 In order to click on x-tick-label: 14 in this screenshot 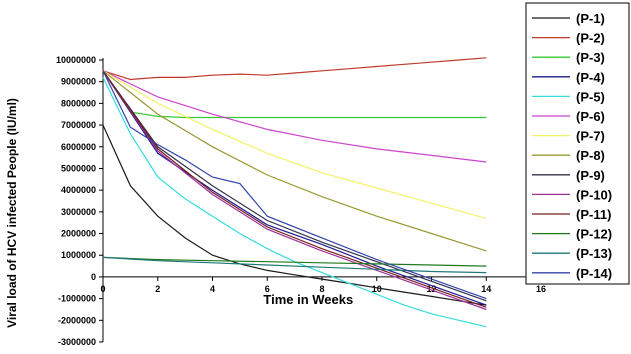, I will do `click(486, 289)`.